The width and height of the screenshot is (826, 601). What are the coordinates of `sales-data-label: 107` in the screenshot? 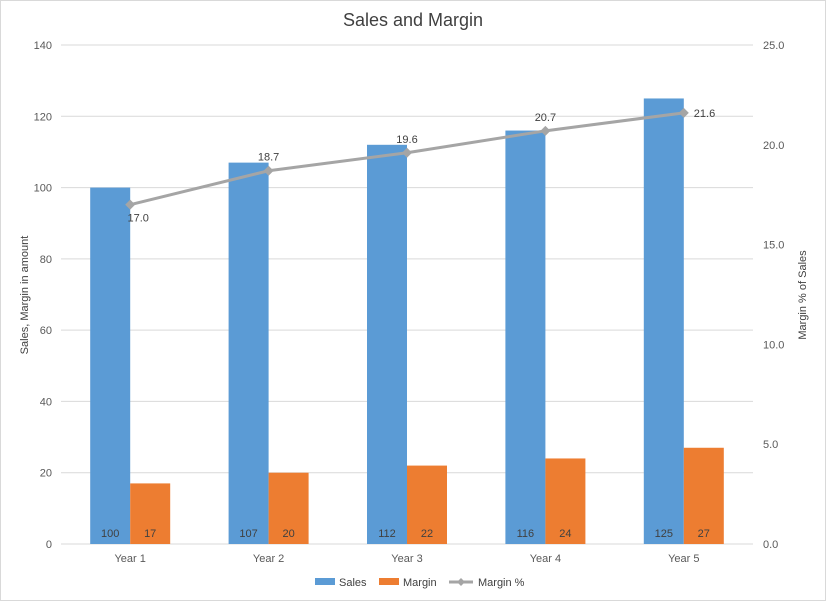 It's located at (248, 534).